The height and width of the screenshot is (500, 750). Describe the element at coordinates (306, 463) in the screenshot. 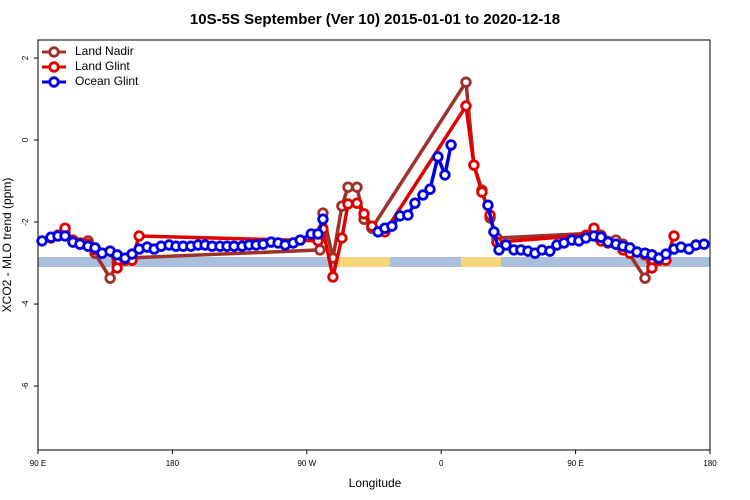

I see `x-tick-label: 90 W` at that location.